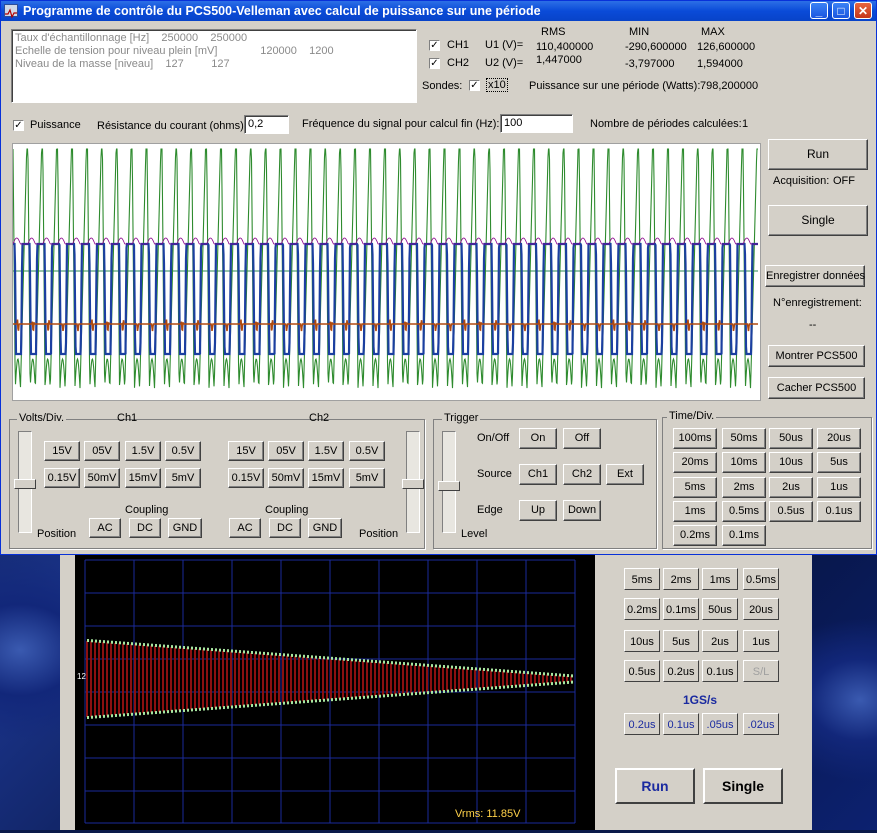 This screenshot has height=833, width=877. Describe the element at coordinates (818, 154) in the screenshot. I see `run-button: Run` at that location.